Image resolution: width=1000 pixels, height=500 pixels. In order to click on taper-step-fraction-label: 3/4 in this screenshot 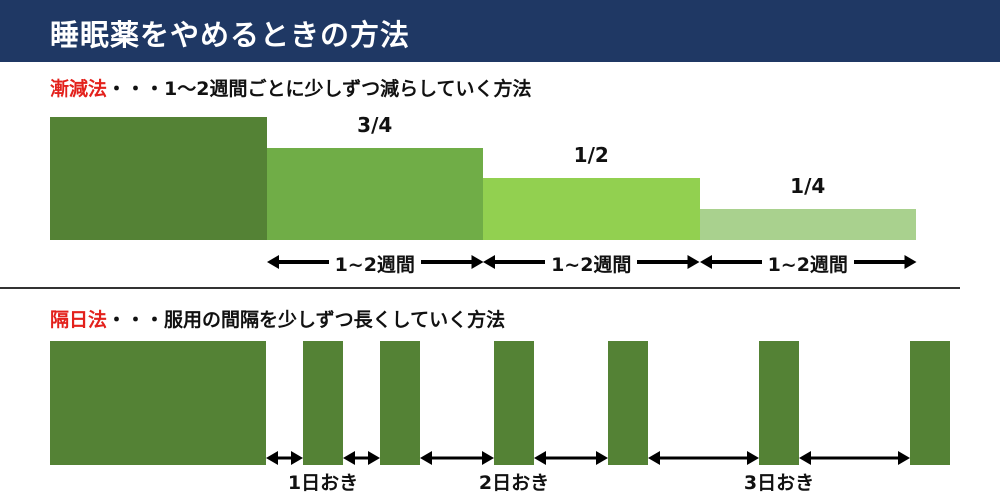, I will do `click(375, 125)`.